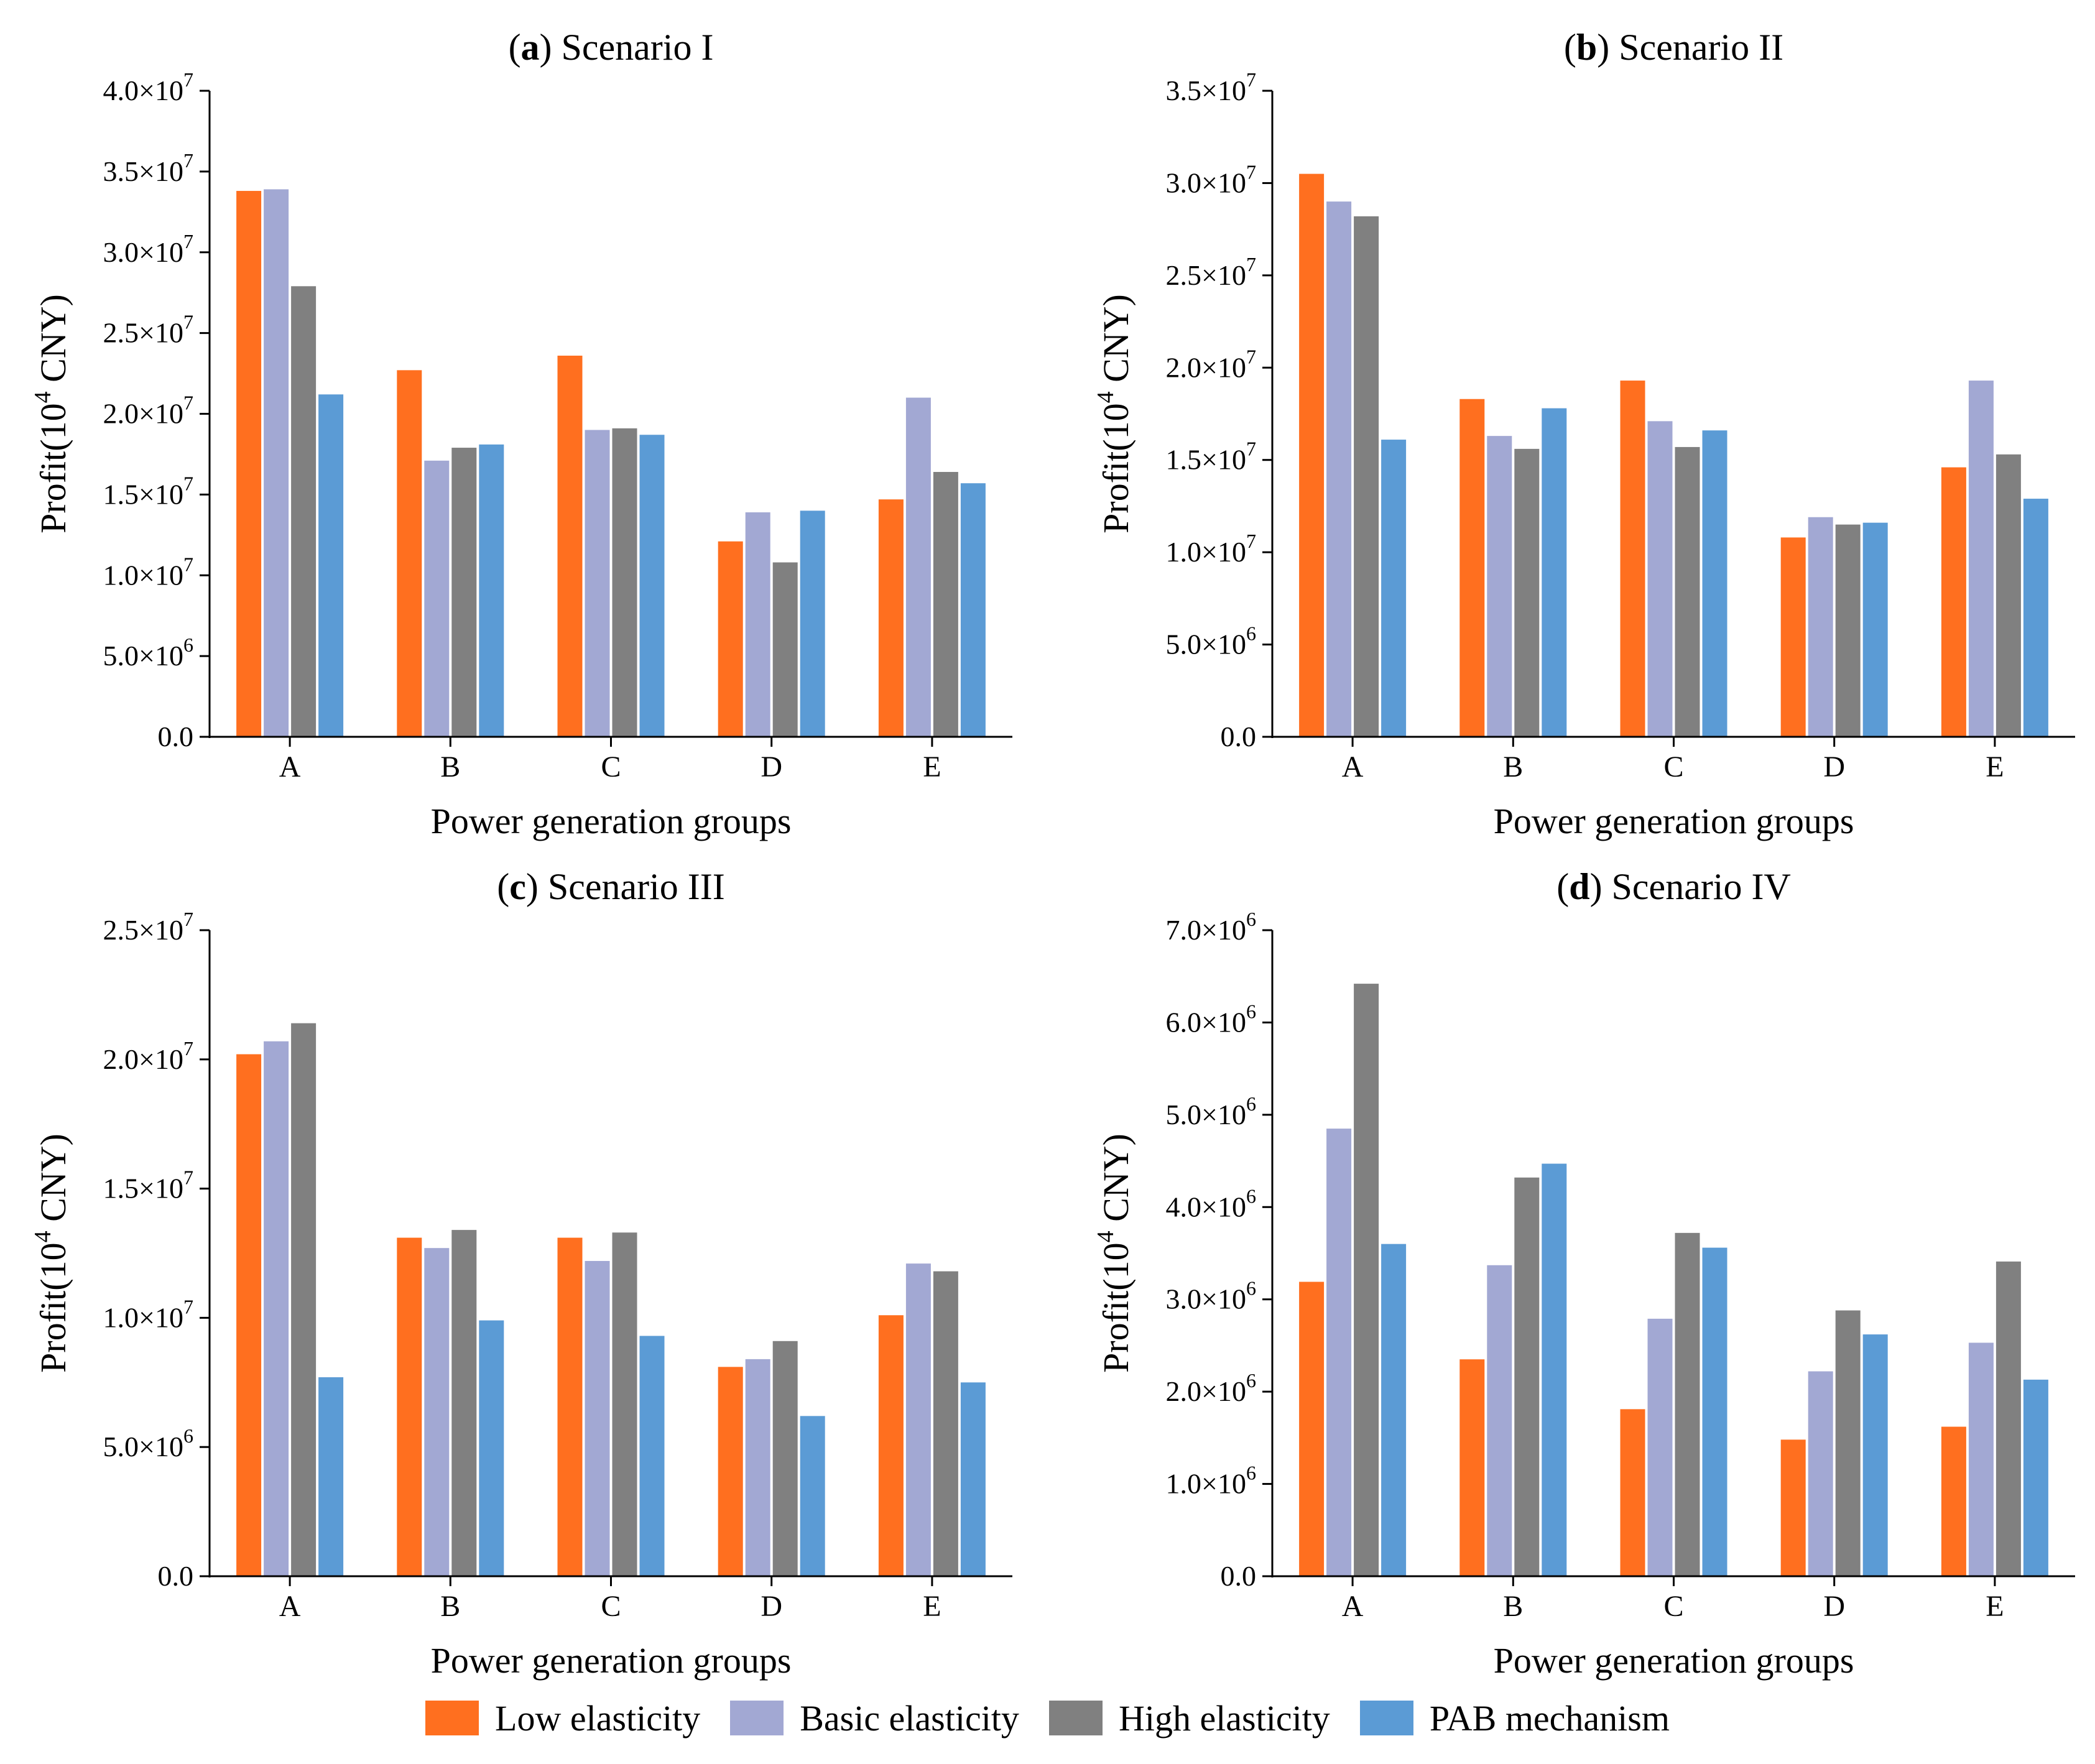 The height and width of the screenshot is (1764, 2095). What do you see at coordinates (148, 1056) in the screenshot?
I see `y-tick-label-c-4: 2.0×10⁷` at bounding box center [148, 1056].